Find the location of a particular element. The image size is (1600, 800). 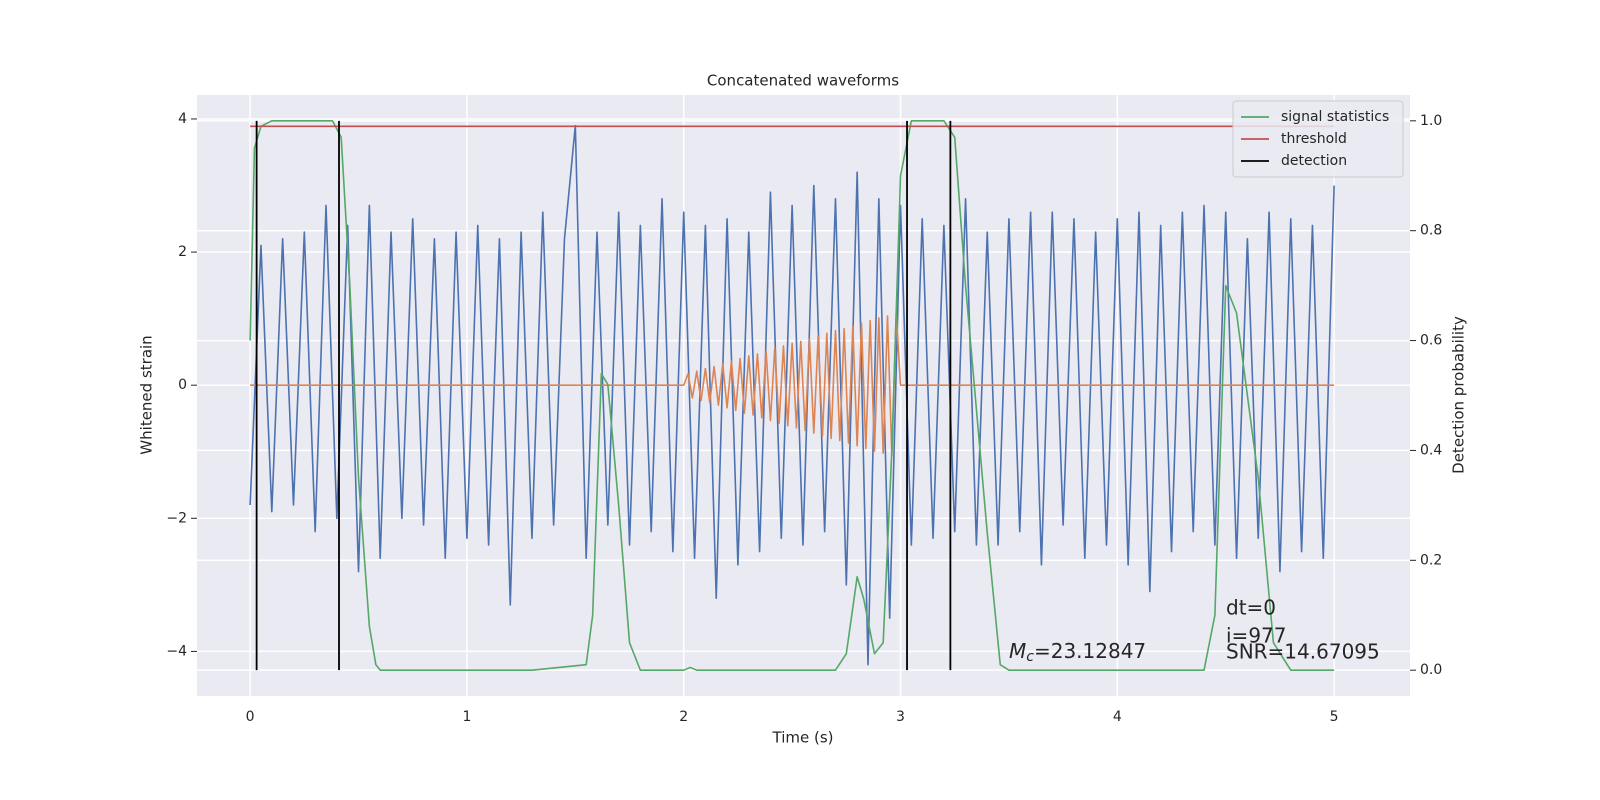

legend: signal statistics threshold detection is located at coordinates (1318, 139).